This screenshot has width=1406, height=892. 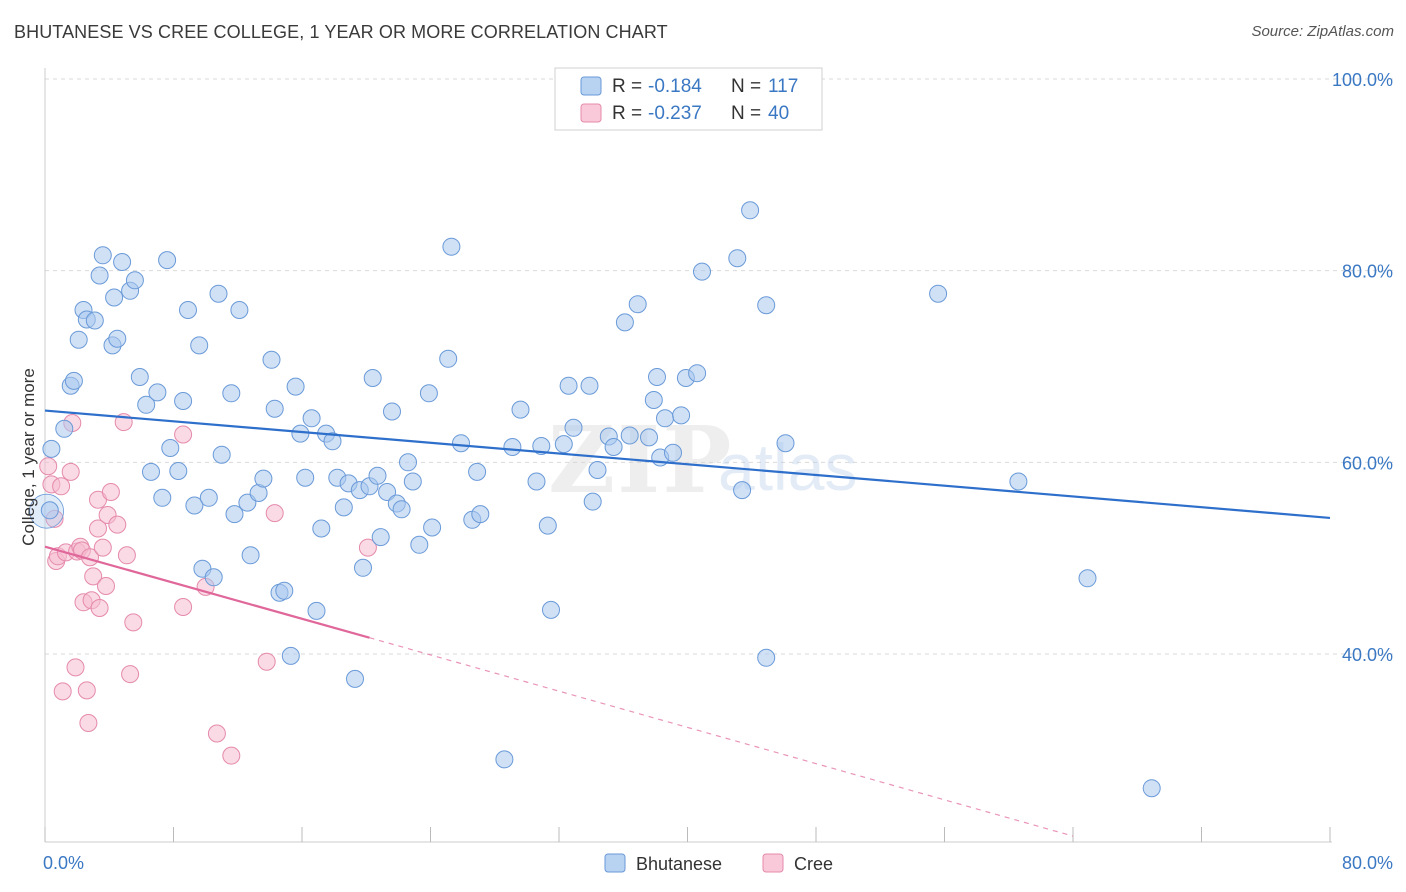 I want to click on x-tick-label-right: 80.0%, so click(x=1367, y=863).